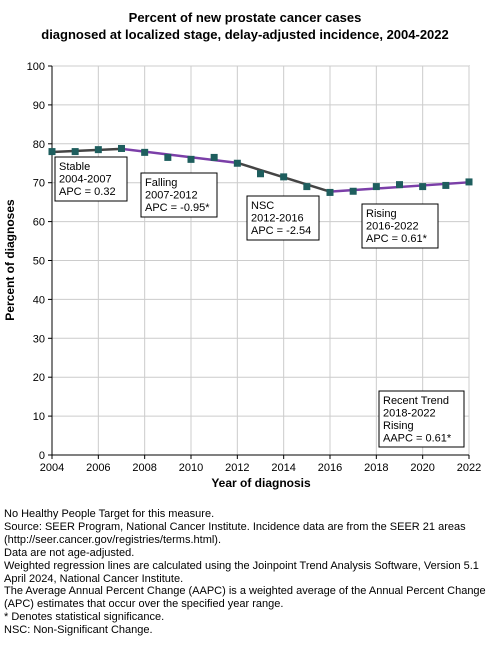  What do you see at coordinates (84, 617) in the screenshot?
I see `footnote-significance: * Denotes statistical significance.` at bounding box center [84, 617].